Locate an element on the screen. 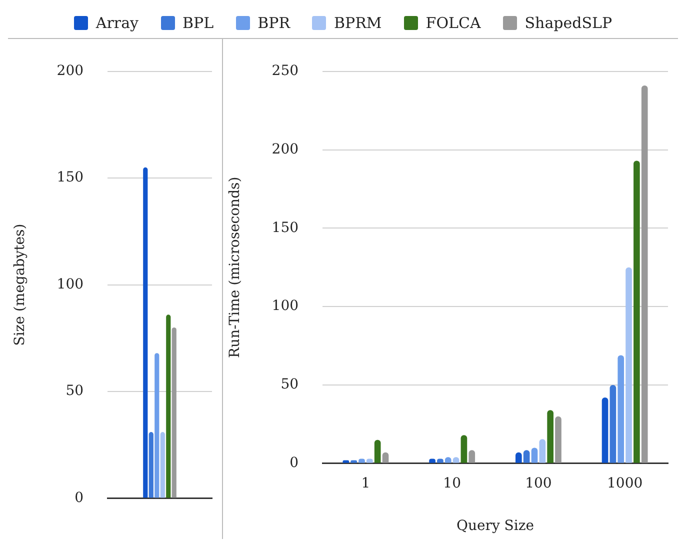 This screenshot has height=547, width=686. x-tick-label: 100 is located at coordinates (538, 483).